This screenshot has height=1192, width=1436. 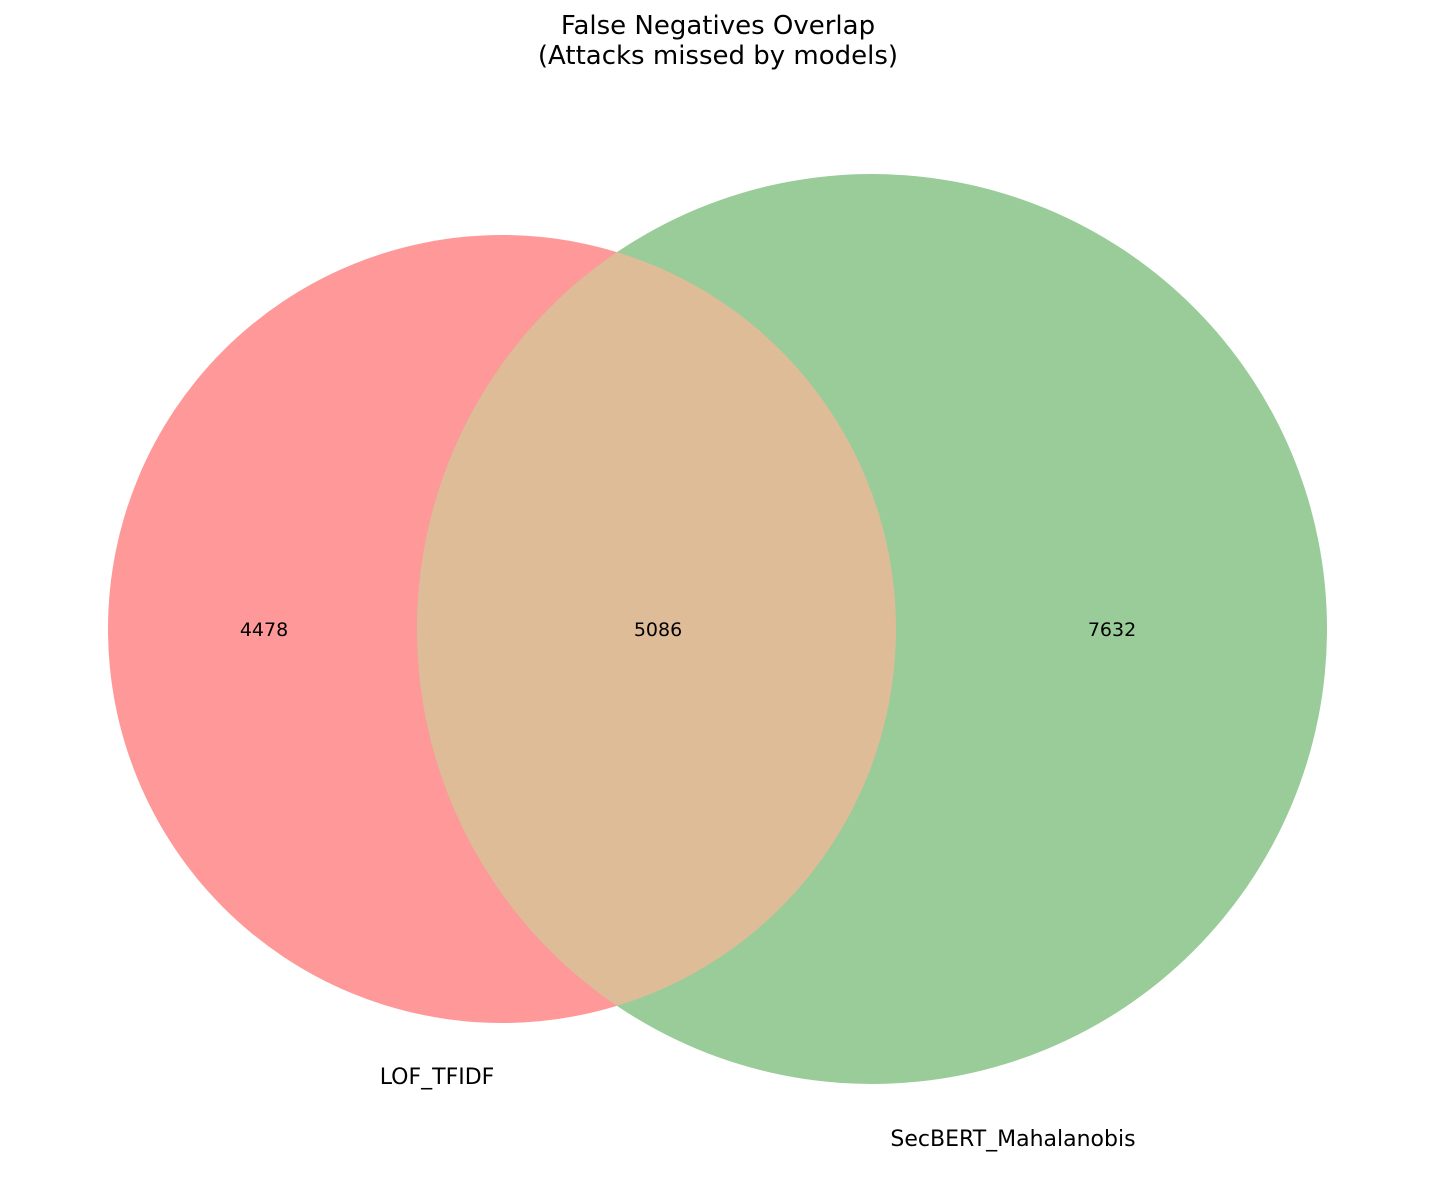 I want to click on count-only-lof-tfidf: 4478, so click(x=264, y=630).